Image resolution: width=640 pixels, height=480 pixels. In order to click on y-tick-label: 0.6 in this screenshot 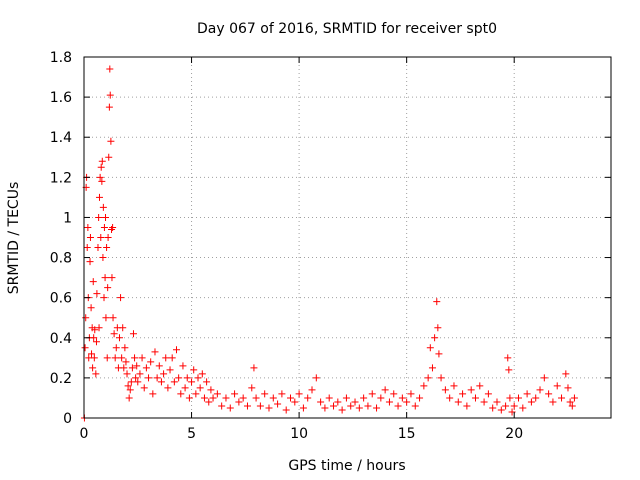, I will do `click(61, 299)`.